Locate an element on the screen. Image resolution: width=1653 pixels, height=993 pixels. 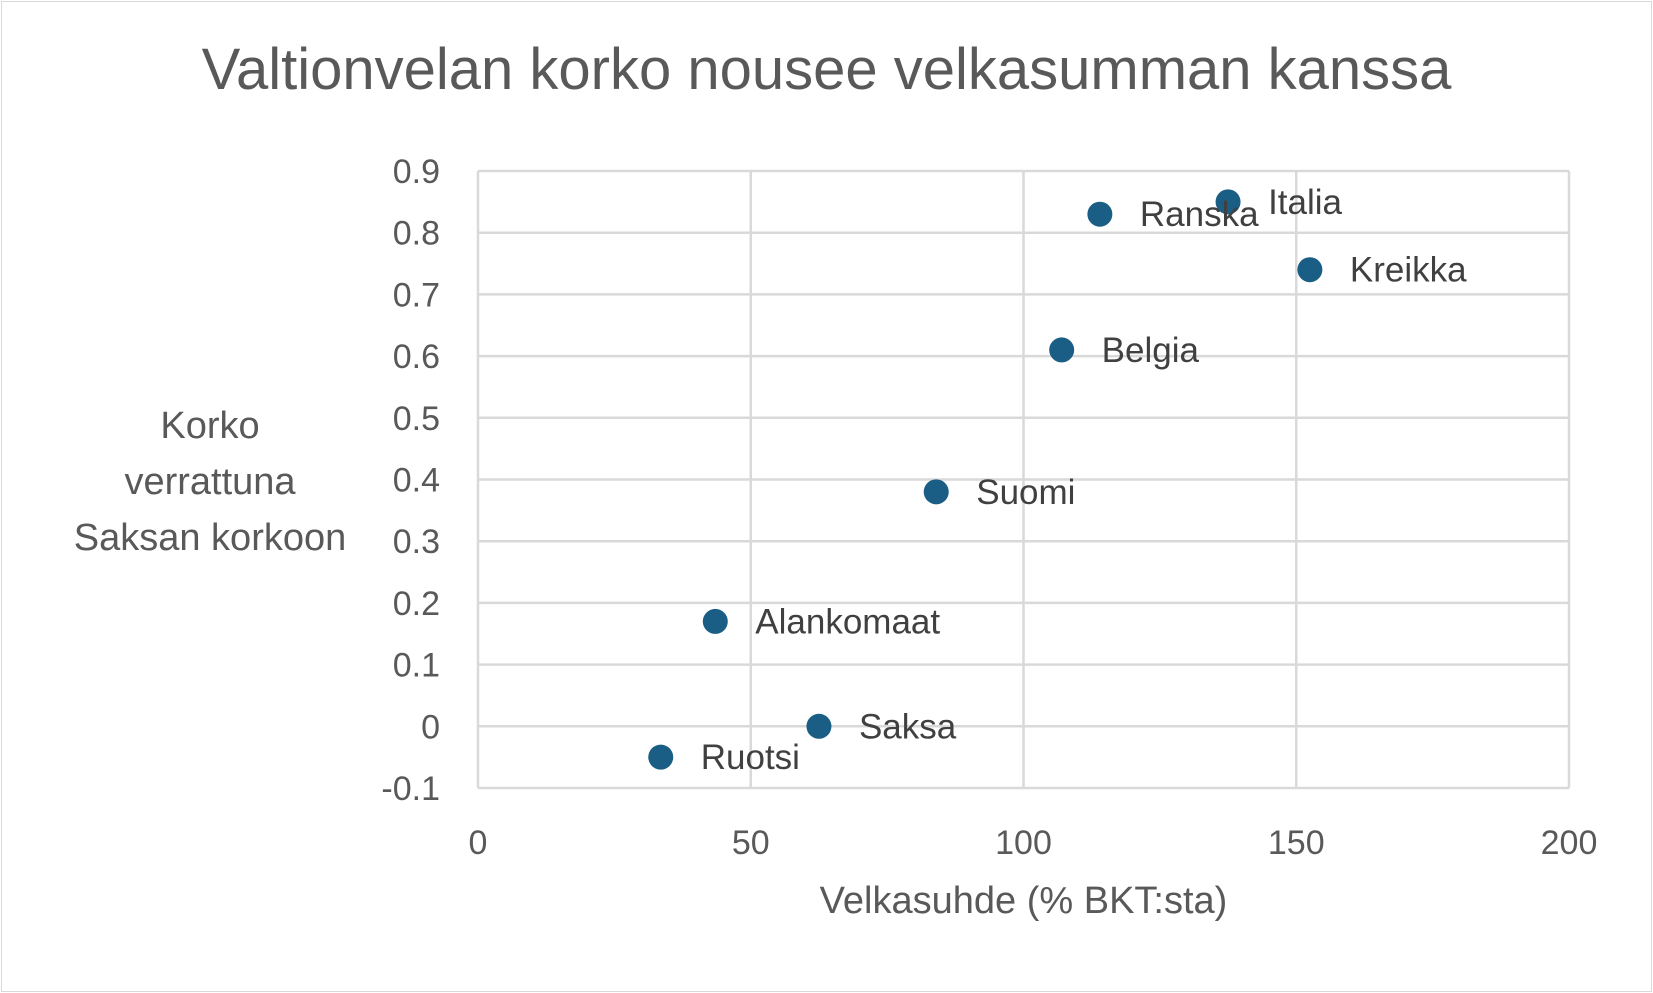
y-tick-label: 0.6 is located at coordinates (416, 357).